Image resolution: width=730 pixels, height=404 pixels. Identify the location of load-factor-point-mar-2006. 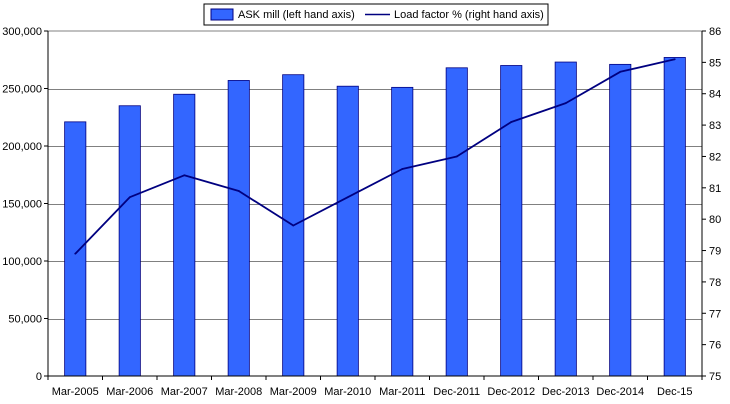
(129, 197).